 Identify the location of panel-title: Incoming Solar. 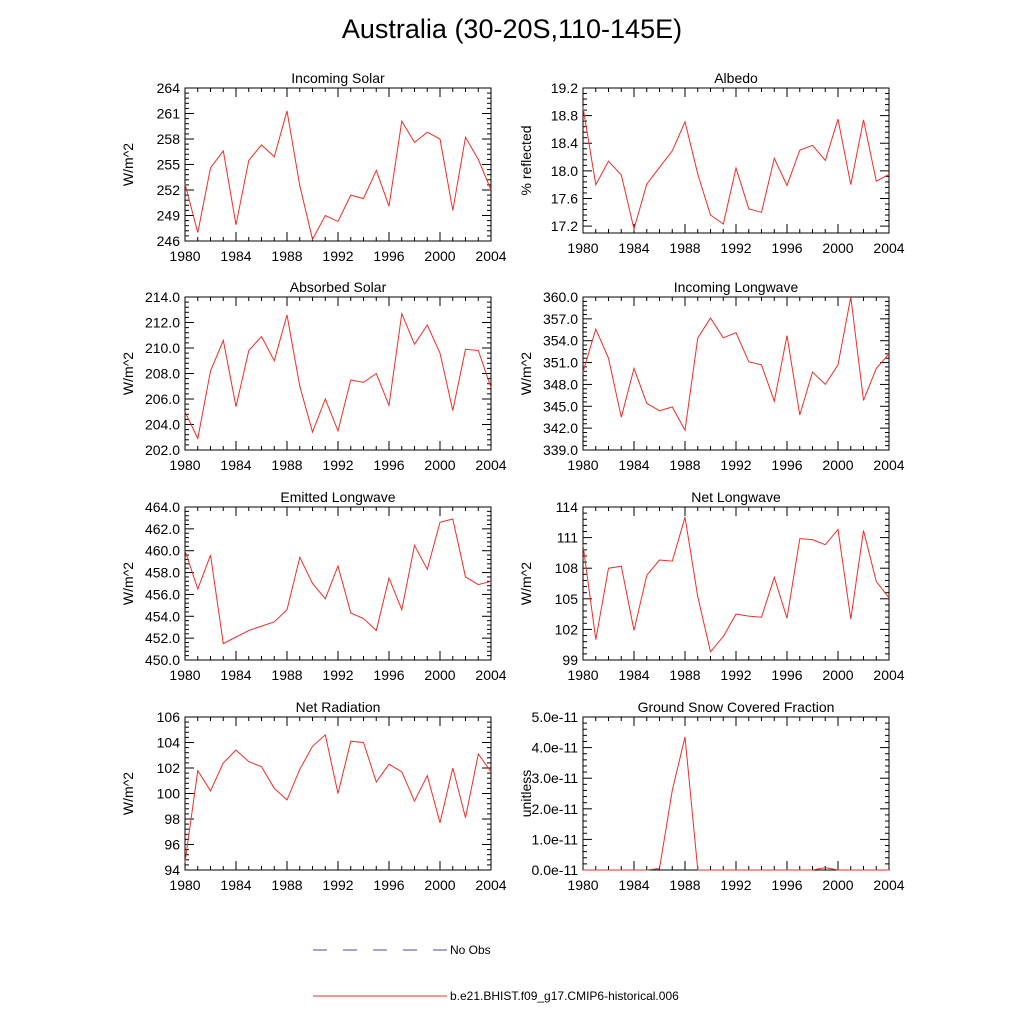
(338, 78).